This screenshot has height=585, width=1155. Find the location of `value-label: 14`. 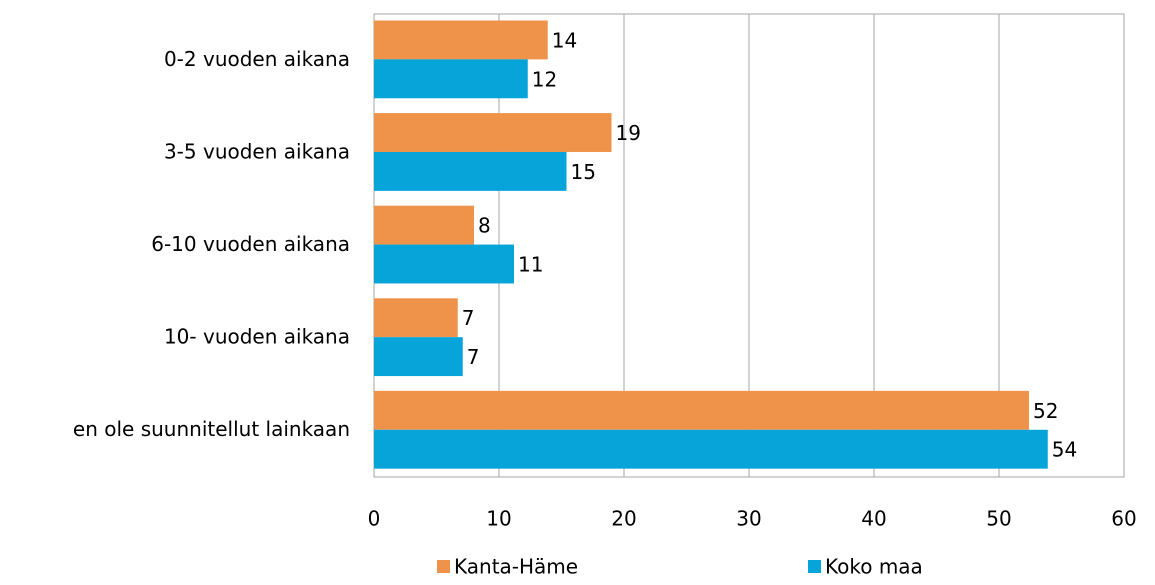

value-label: 14 is located at coordinates (564, 40).